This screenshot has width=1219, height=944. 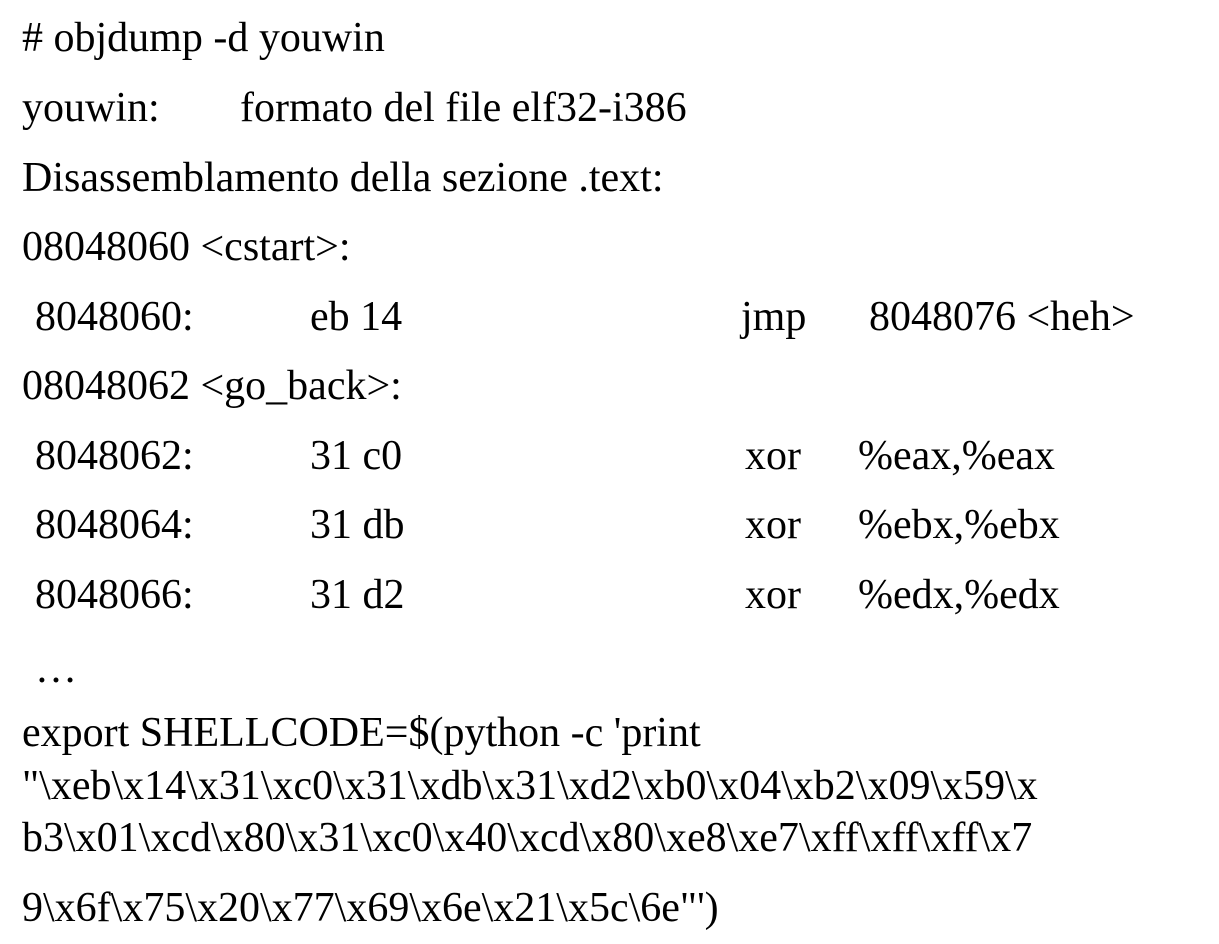 What do you see at coordinates (463, 108) in the screenshot?
I see `file-format: formato del file elf32-i386` at bounding box center [463, 108].